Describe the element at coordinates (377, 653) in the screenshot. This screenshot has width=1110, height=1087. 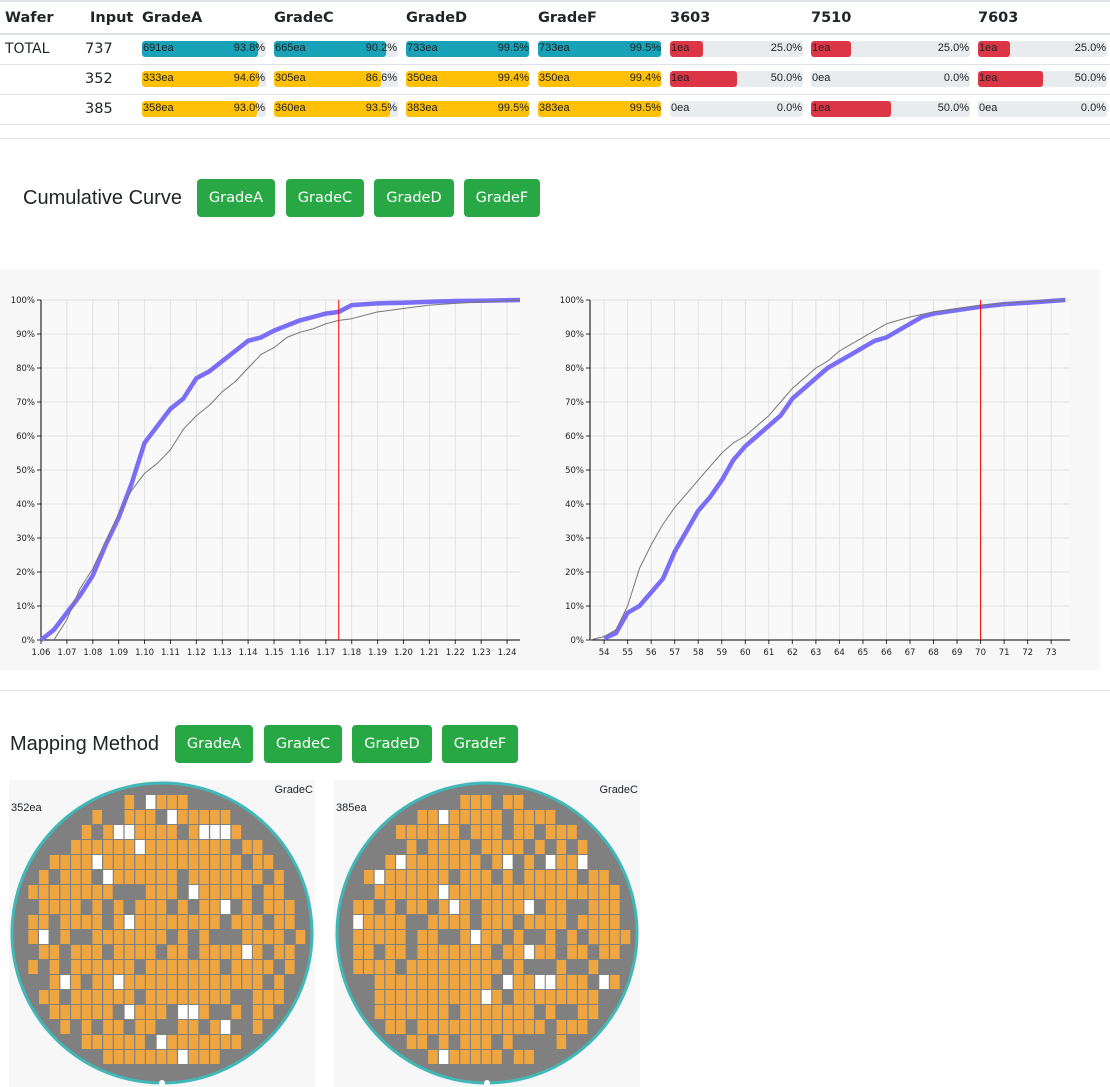
I see `x-tick-label: 1.19` at that location.